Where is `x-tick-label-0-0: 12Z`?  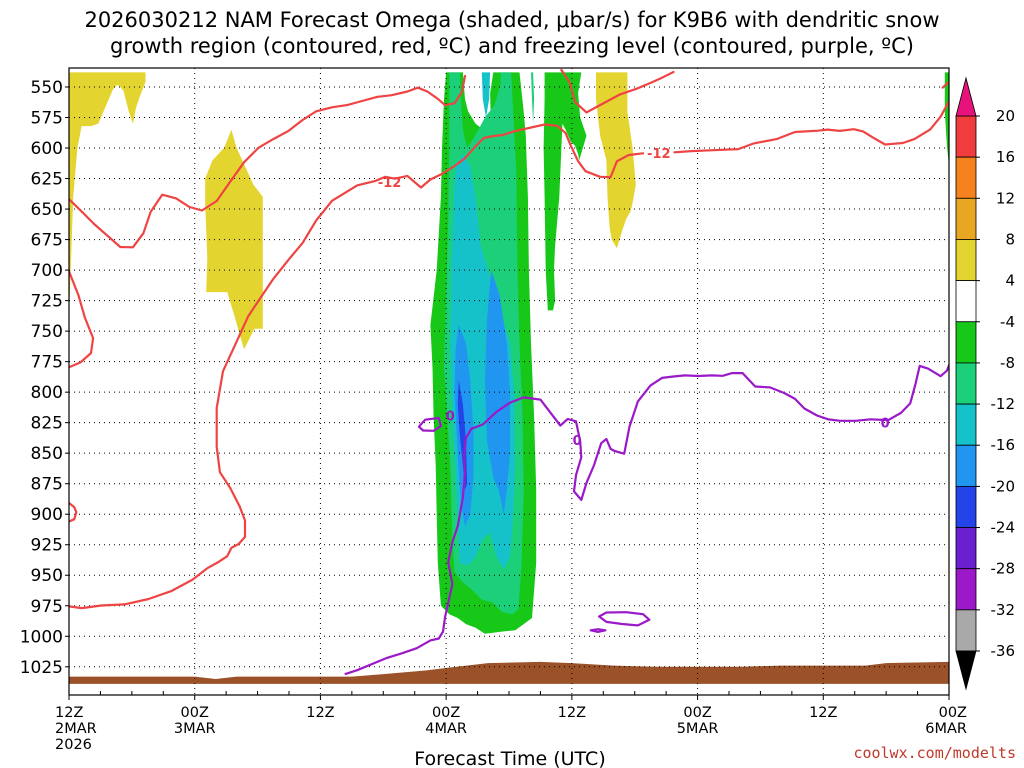 x-tick-label-0-0: 12Z is located at coordinates (69, 713).